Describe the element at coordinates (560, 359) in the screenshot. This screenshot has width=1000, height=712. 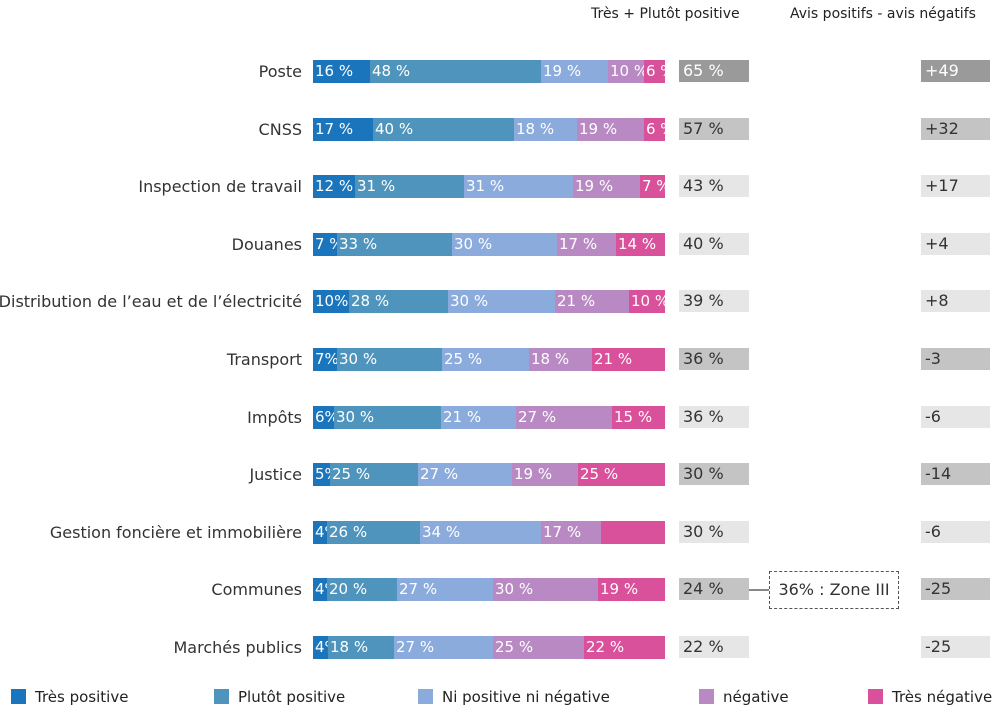
I see `bar-segment-negative: 18 %` at that location.